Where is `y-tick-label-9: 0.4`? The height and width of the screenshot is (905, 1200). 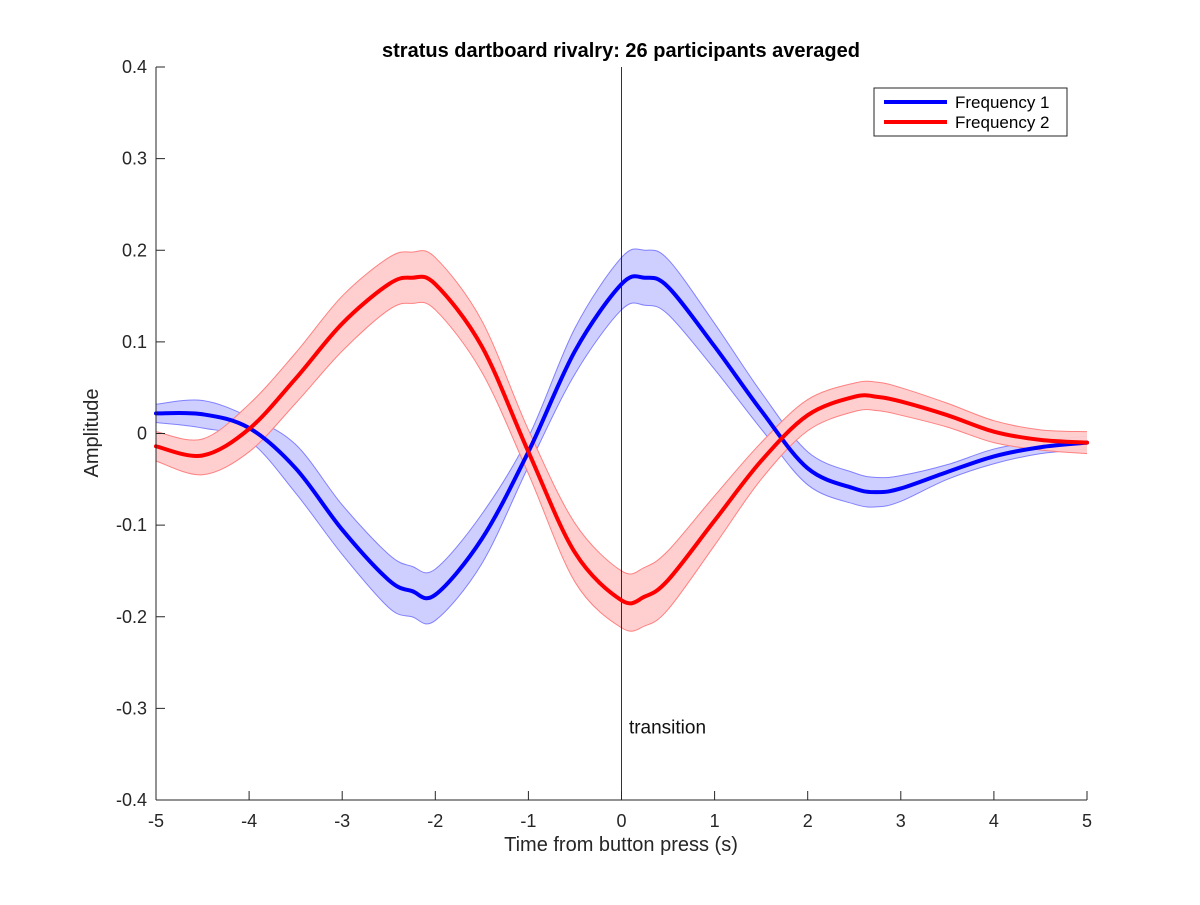 y-tick-label-9: 0.4 is located at coordinates (134, 67).